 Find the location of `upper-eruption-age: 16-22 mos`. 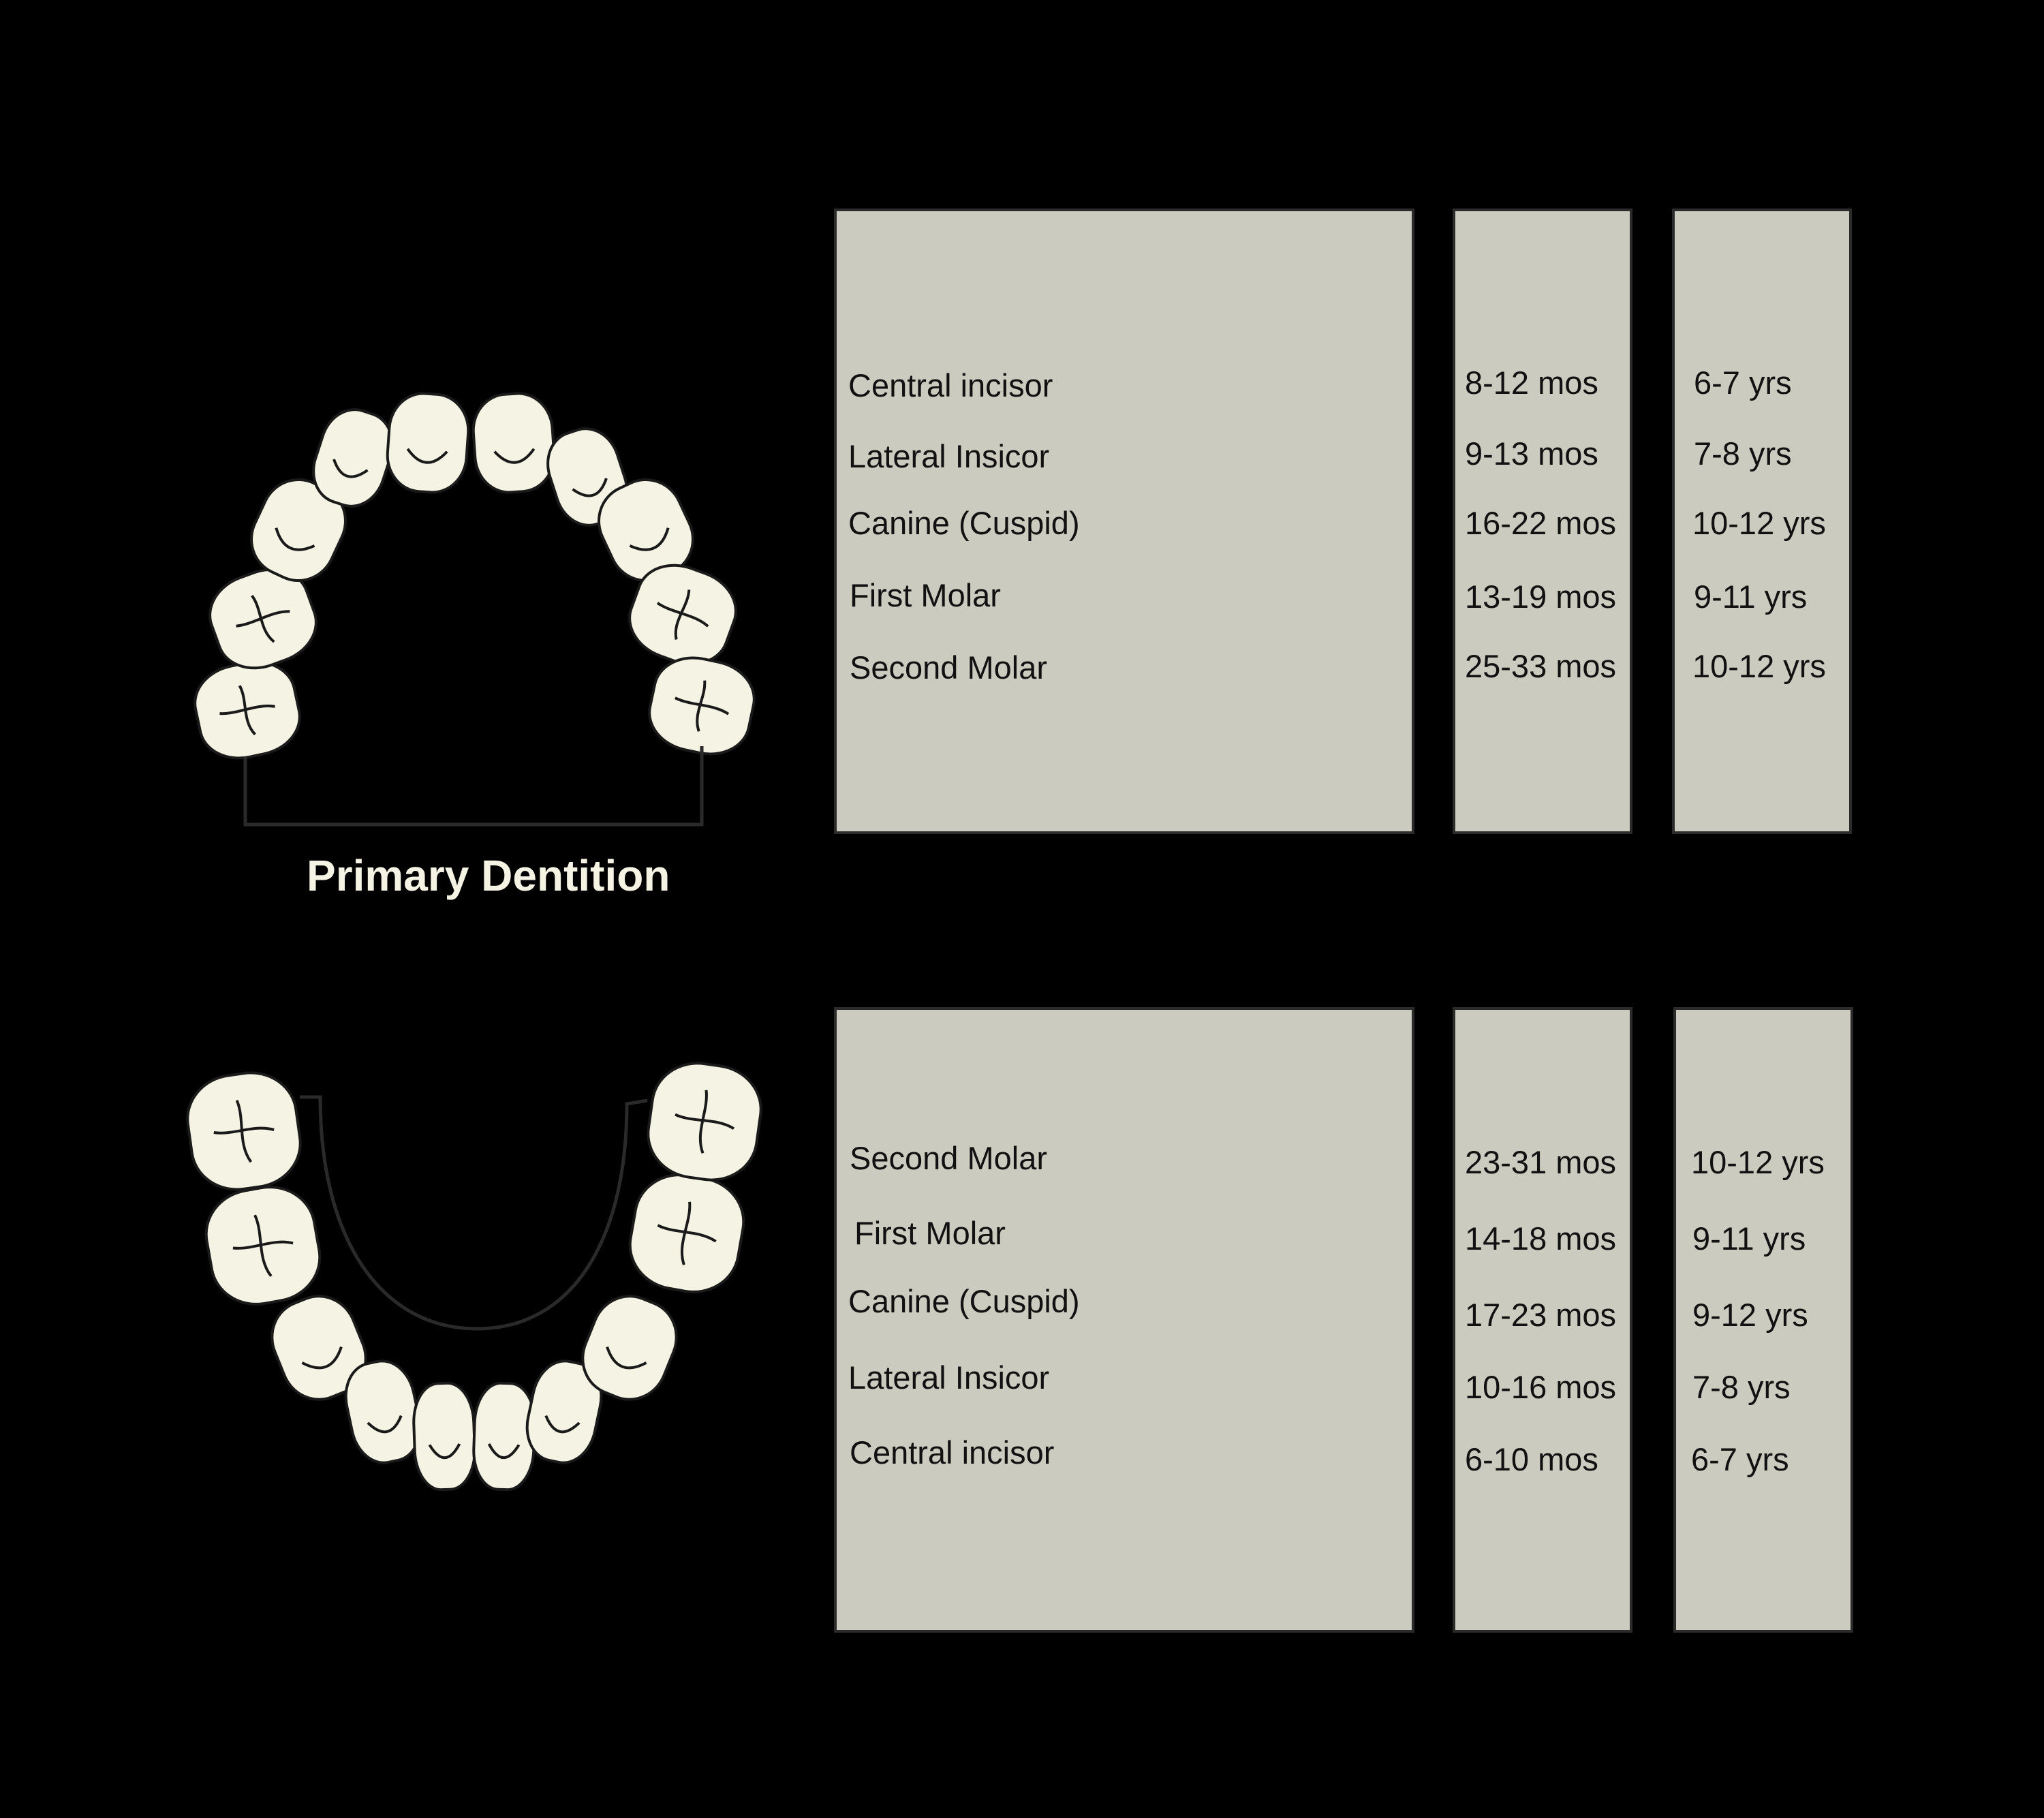

upper-eruption-age: 16-22 mos is located at coordinates (1541, 523).